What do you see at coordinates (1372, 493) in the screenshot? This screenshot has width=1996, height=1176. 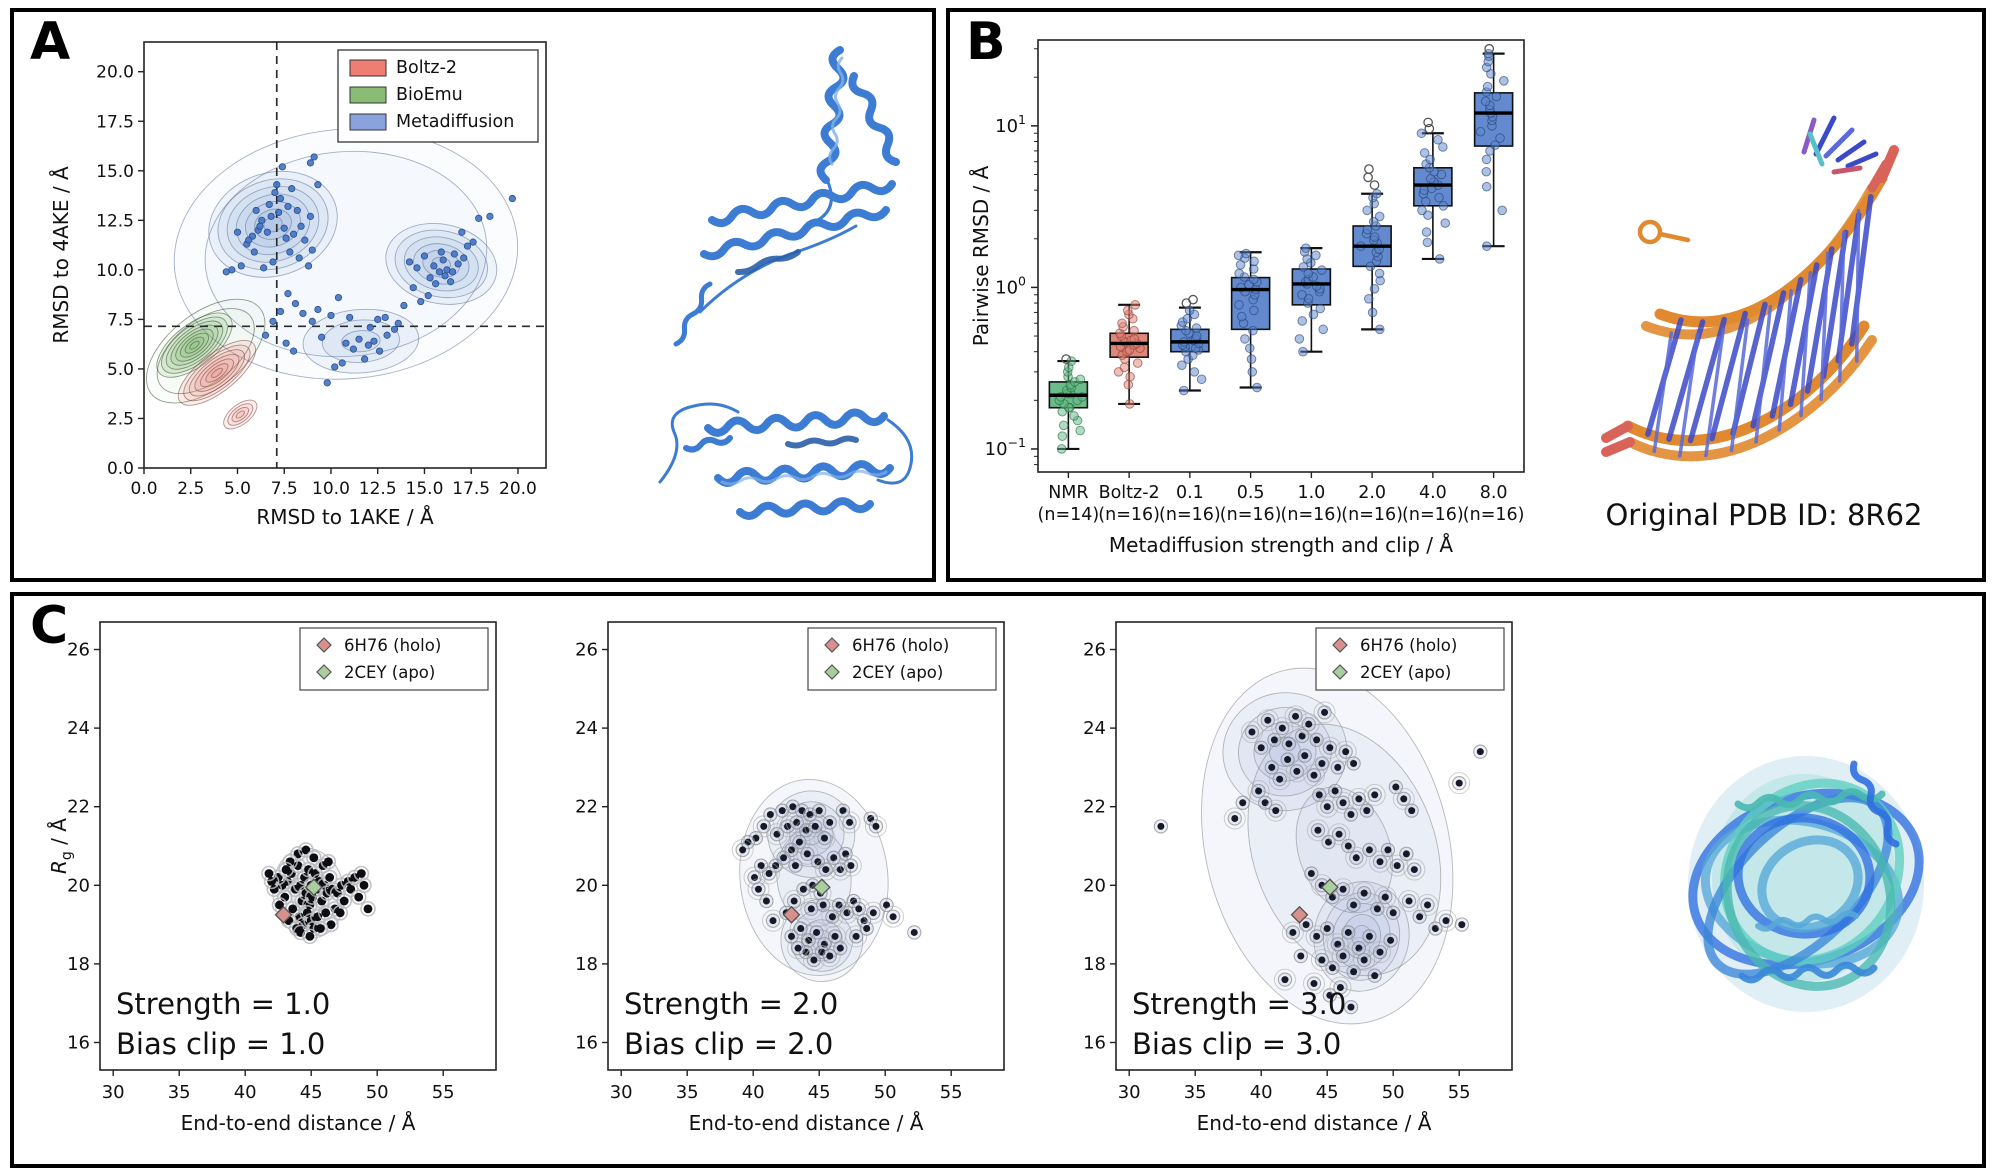 I see `svg-text: 2.0` at bounding box center [1372, 493].